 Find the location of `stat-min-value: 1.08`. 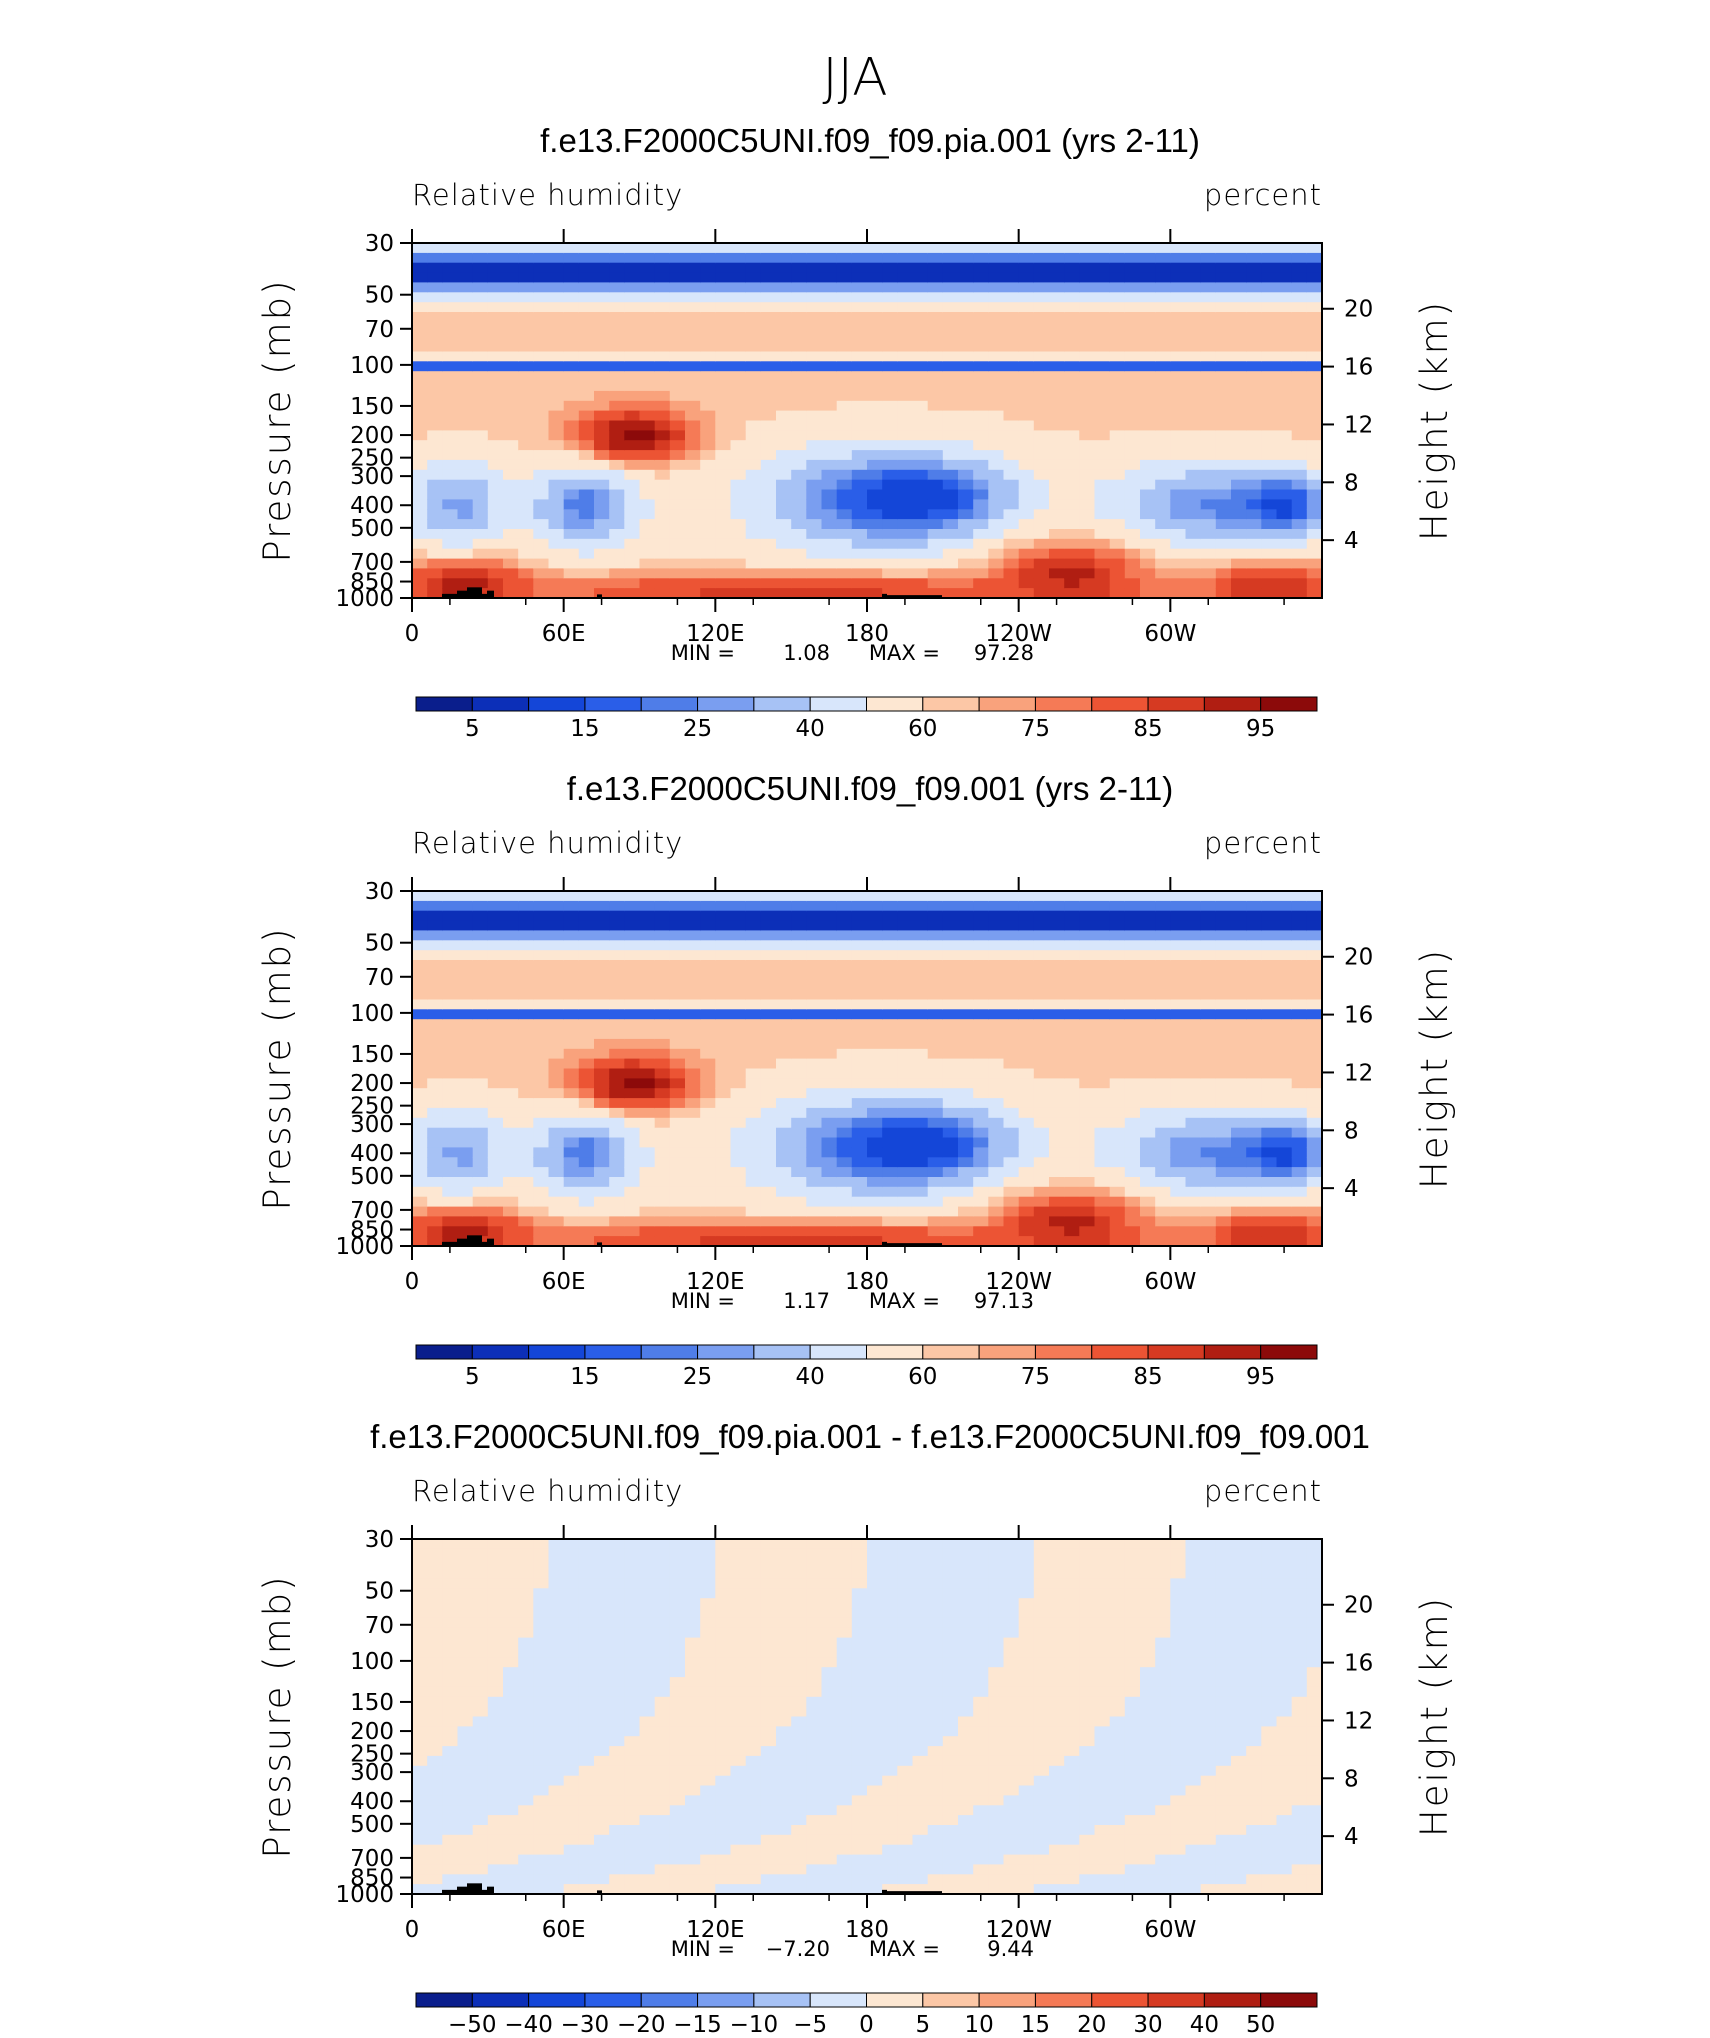

stat-min-value: 1.08 is located at coordinates (806, 653).